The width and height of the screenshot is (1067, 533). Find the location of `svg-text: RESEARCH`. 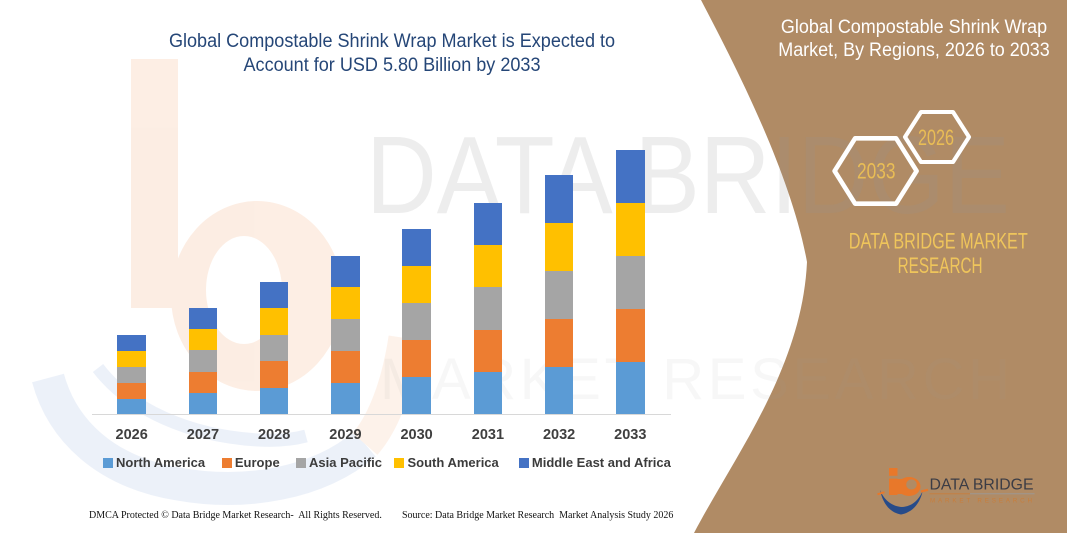

svg-text: RESEARCH is located at coordinates (940, 265).